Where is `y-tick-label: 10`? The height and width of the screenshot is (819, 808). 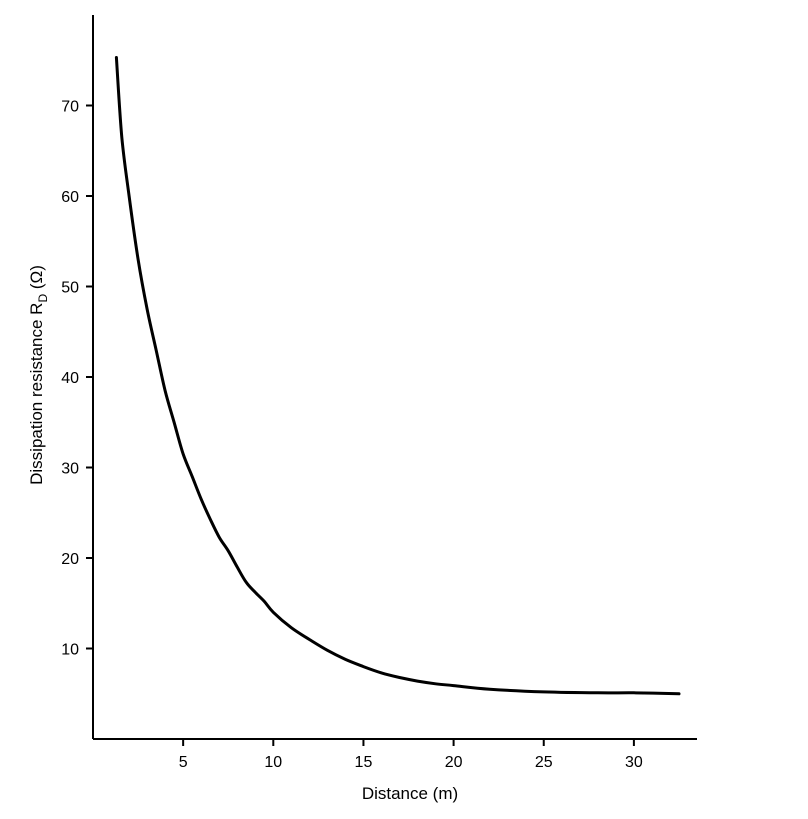 y-tick-label: 10 is located at coordinates (70, 650).